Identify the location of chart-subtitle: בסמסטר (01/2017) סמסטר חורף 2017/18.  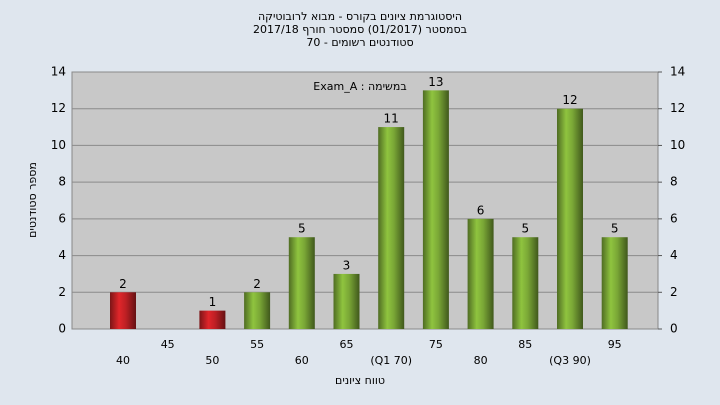
(360, 29).